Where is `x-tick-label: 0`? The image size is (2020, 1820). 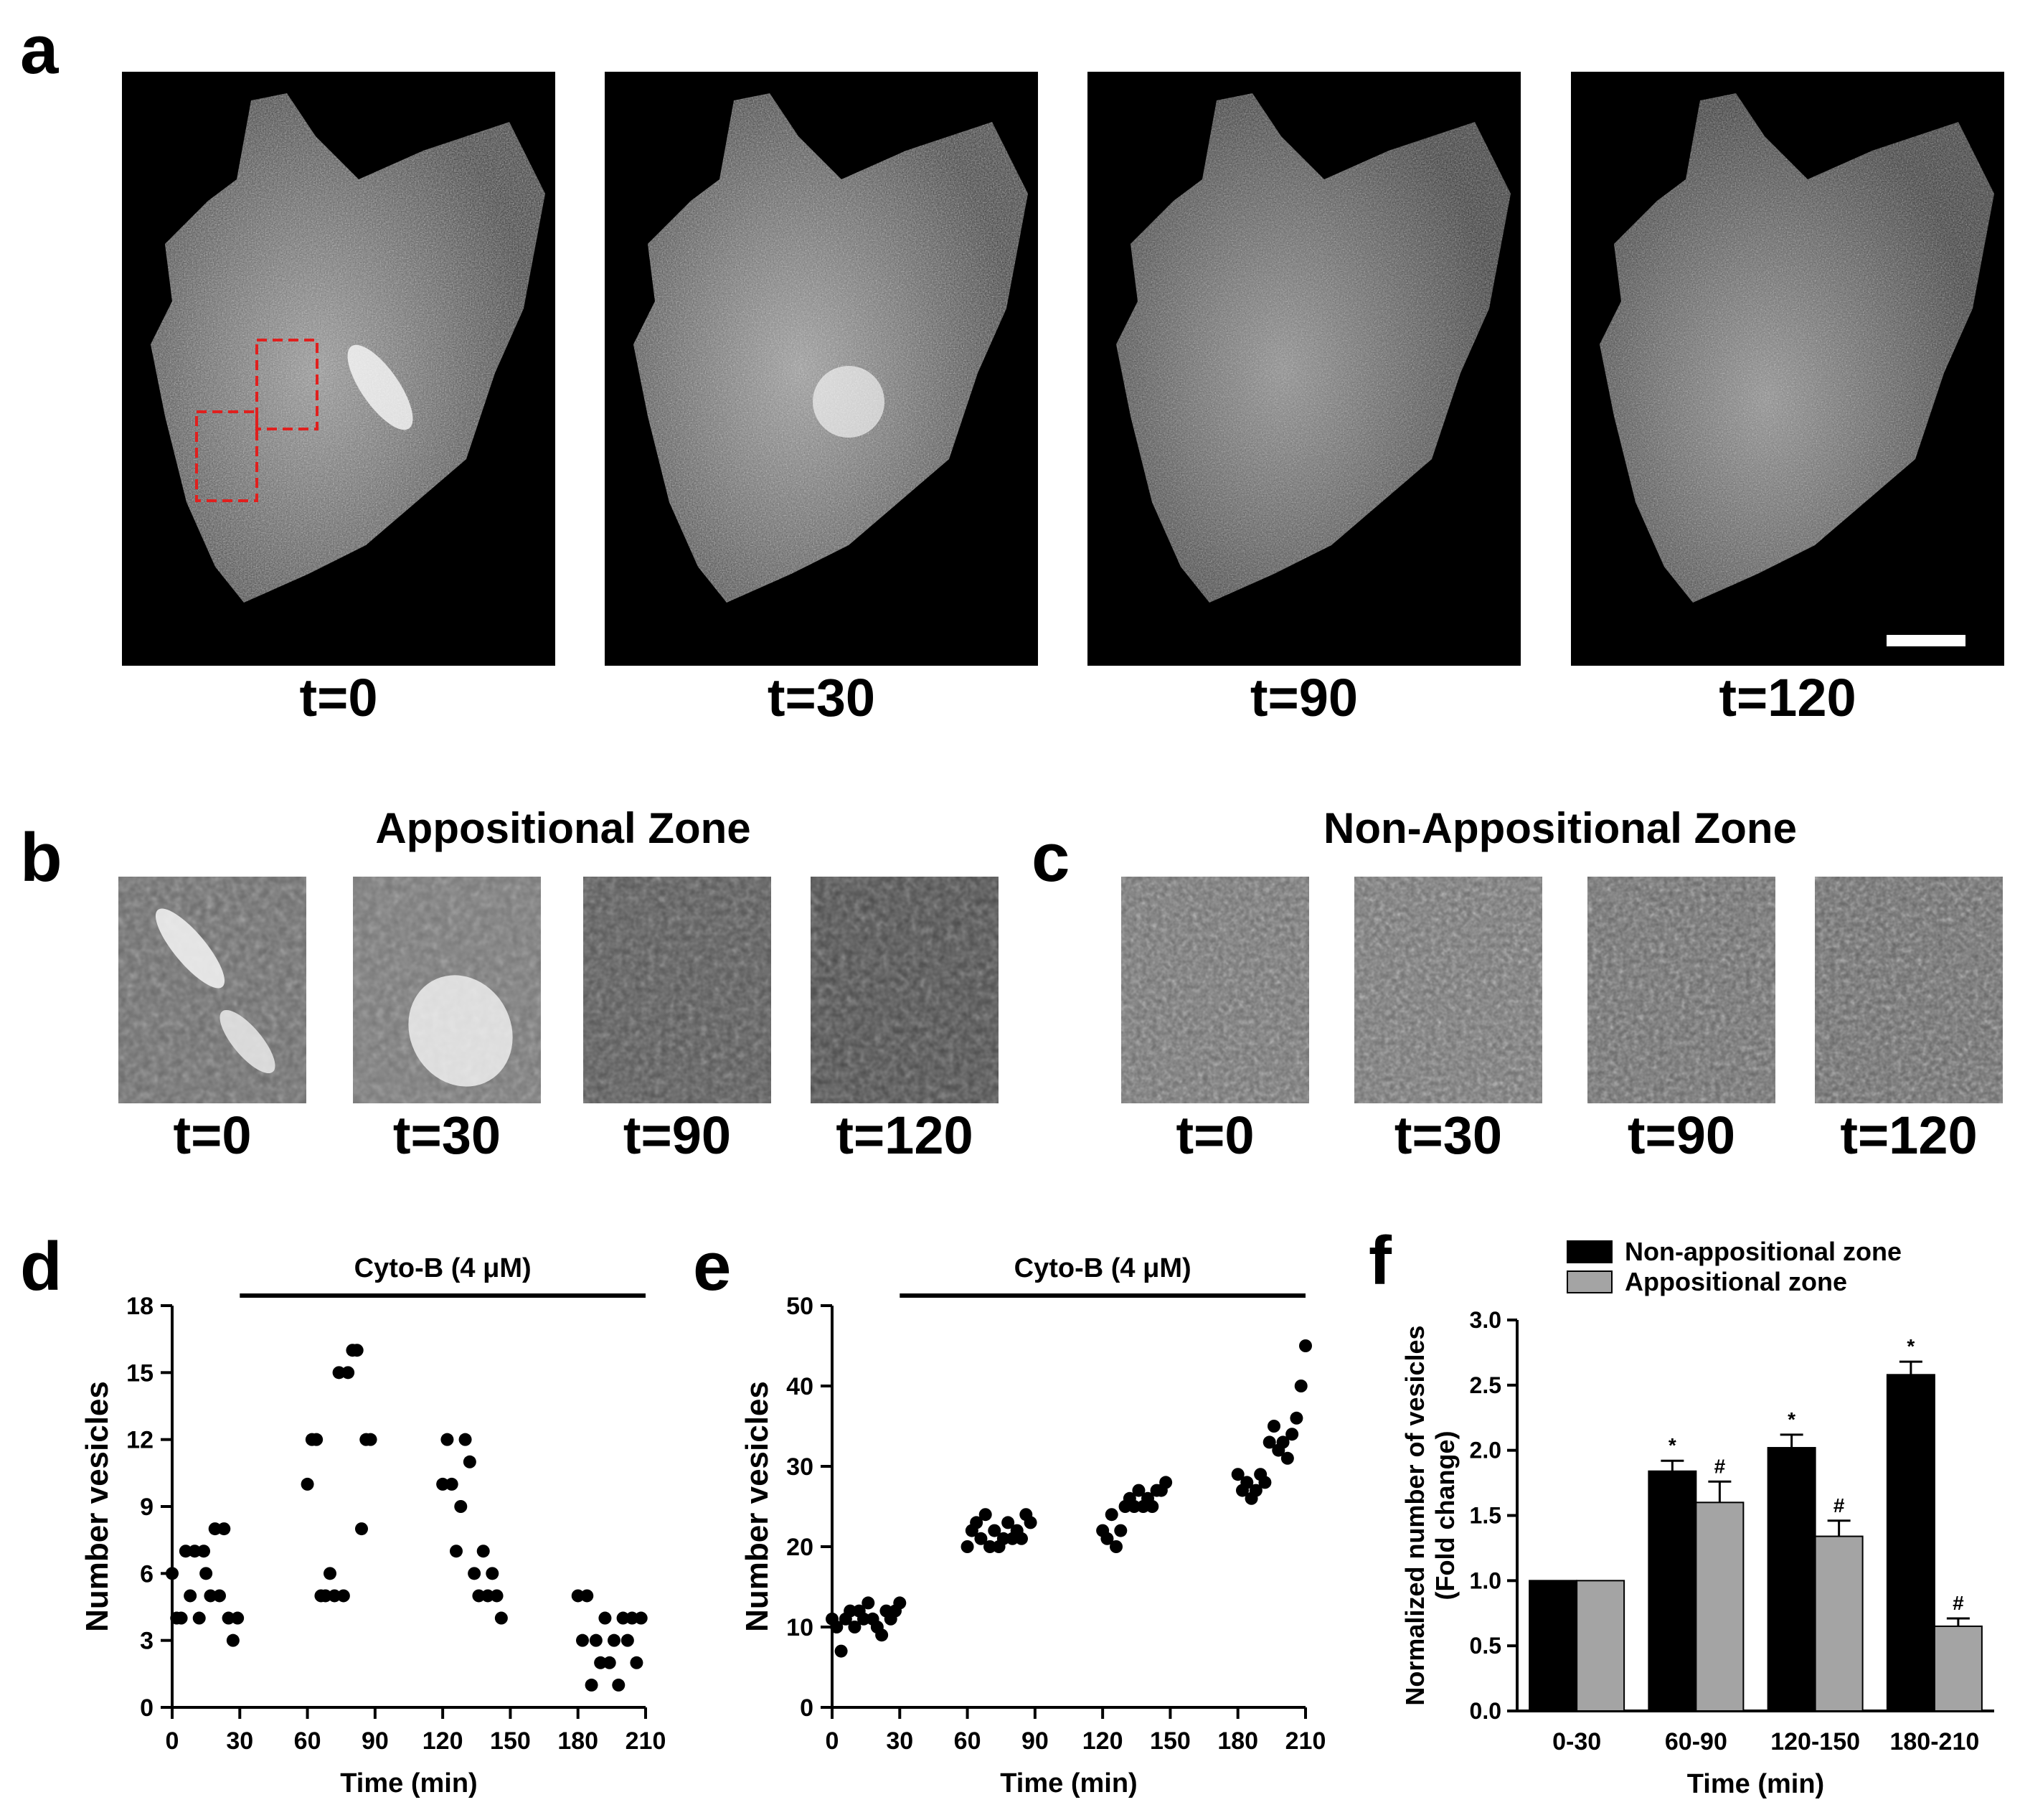 x-tick-label: 0 is located at coordinates (172, 1741).